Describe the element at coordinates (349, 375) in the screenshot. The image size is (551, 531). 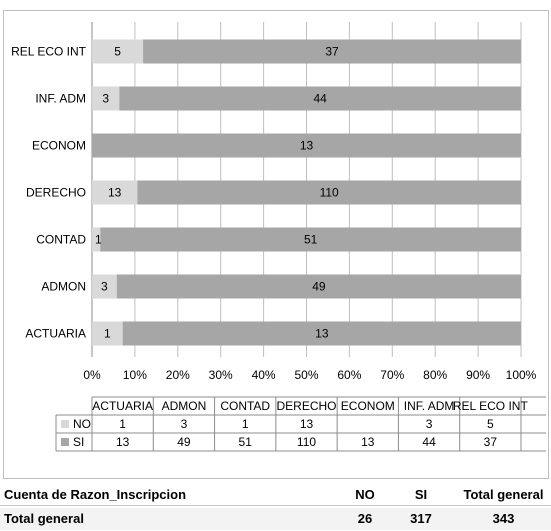
I see `x-tick-label: 60%` at that location.